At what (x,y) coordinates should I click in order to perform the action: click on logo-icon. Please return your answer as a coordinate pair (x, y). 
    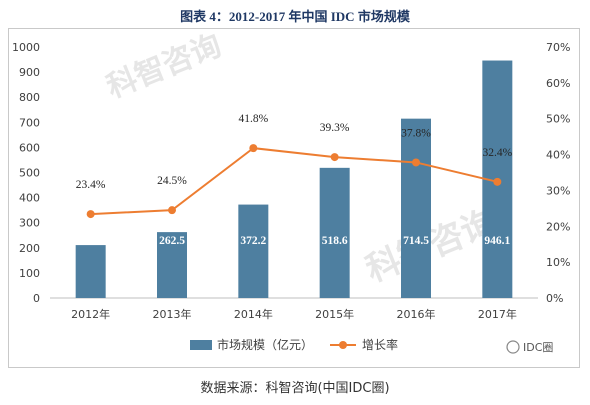
    Looking at the image, I should click on (513, 347).